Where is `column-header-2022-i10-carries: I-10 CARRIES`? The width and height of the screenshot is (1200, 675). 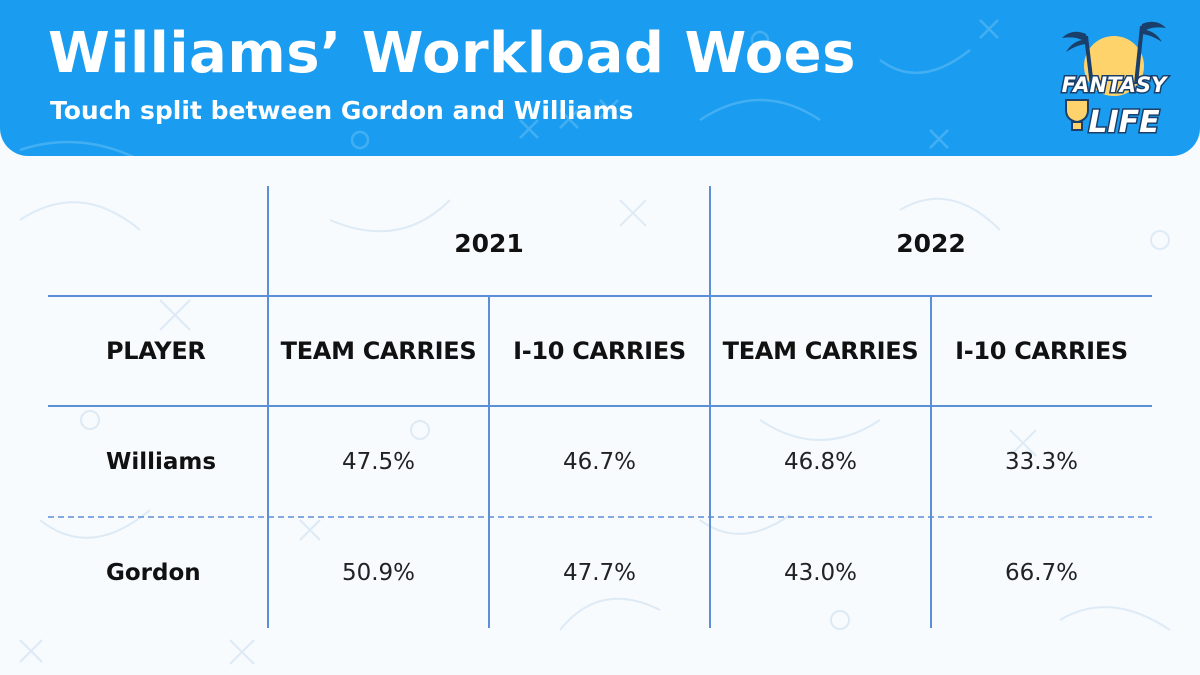
column-header-2022-i10-carries: I-10 CARRIES is located at coordinates (1041, 351).